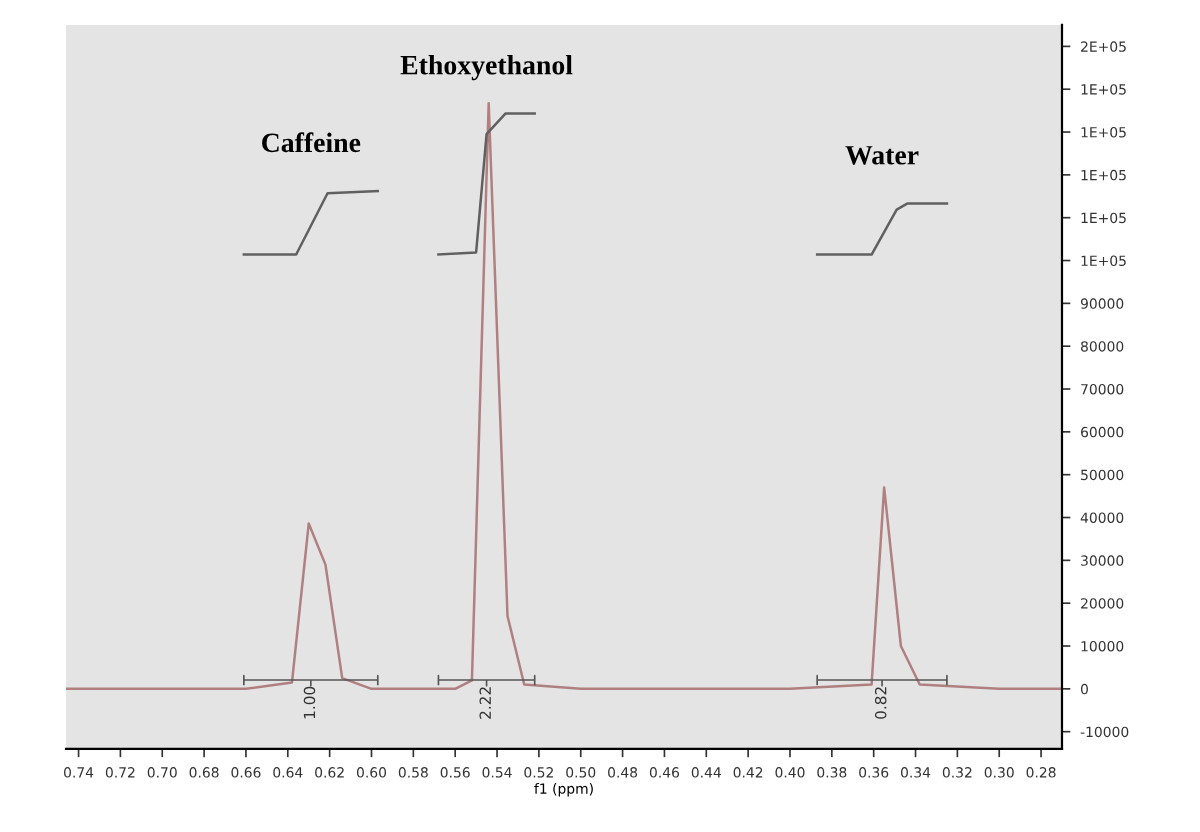 Image resolution: width=1200 pixels, height=832 pixels. Describe the element at coordinates (486, 68) in the screenshot. I see `annotation: Ethoxyethanol` at that location.